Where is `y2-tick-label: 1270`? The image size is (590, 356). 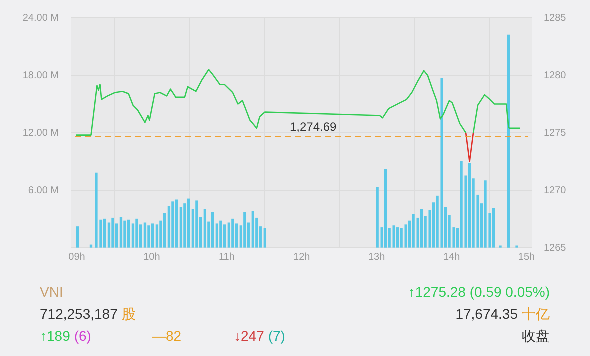
y2-tick-label: 1270 is located at coordinates (555, 190).